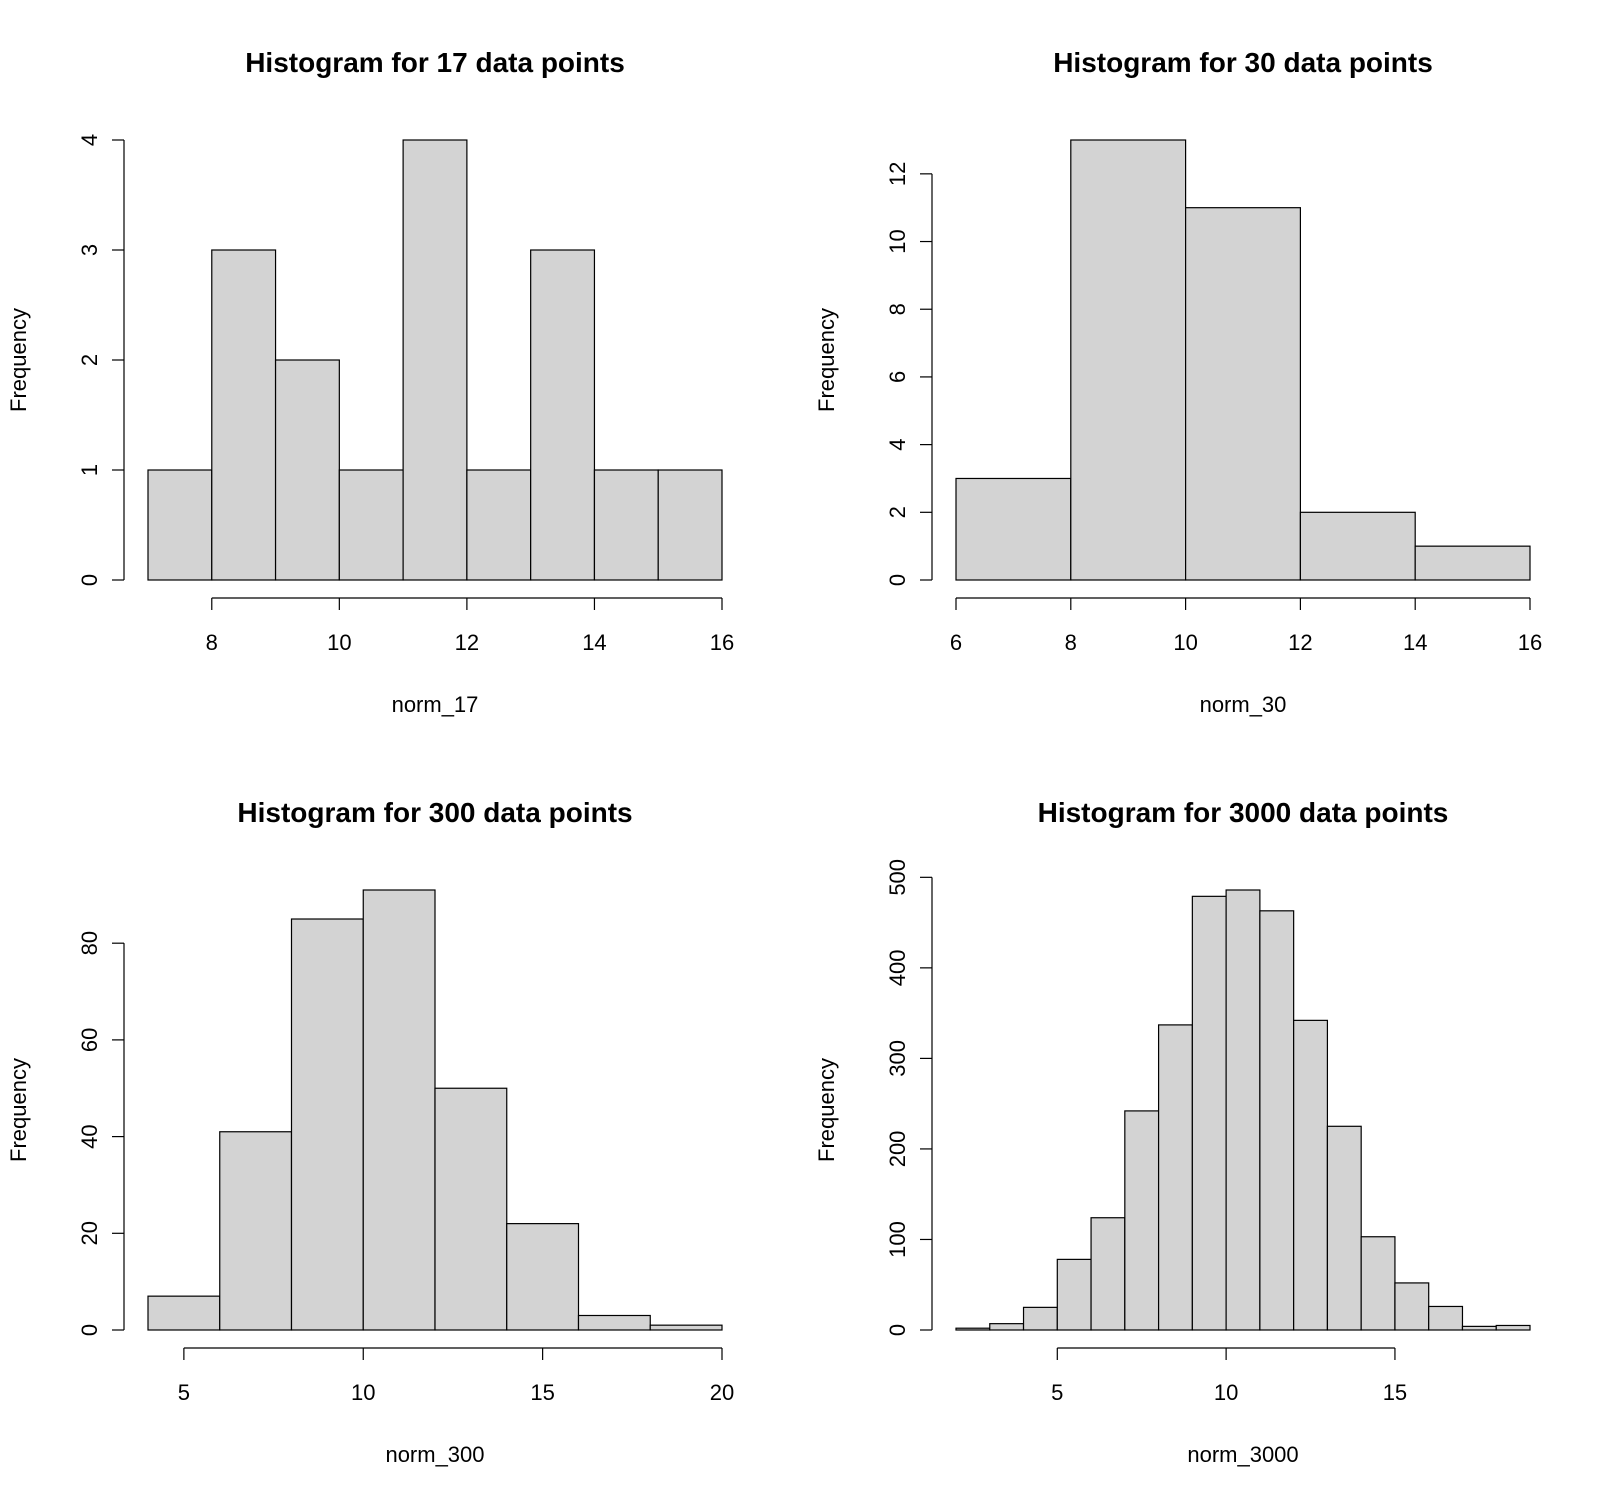 This screenshot has height=1500, width=1600. What do you see at coordinates (89, 1040) in the screenshot?
I see `y-tick-label: 60` at bounding box center [89, 1040].